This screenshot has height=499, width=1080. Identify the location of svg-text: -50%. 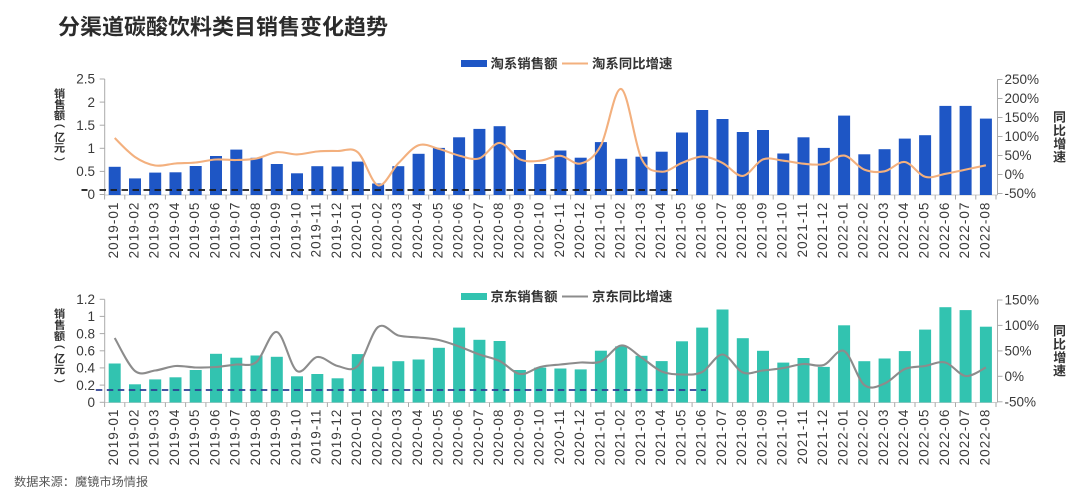
(1021, 193).